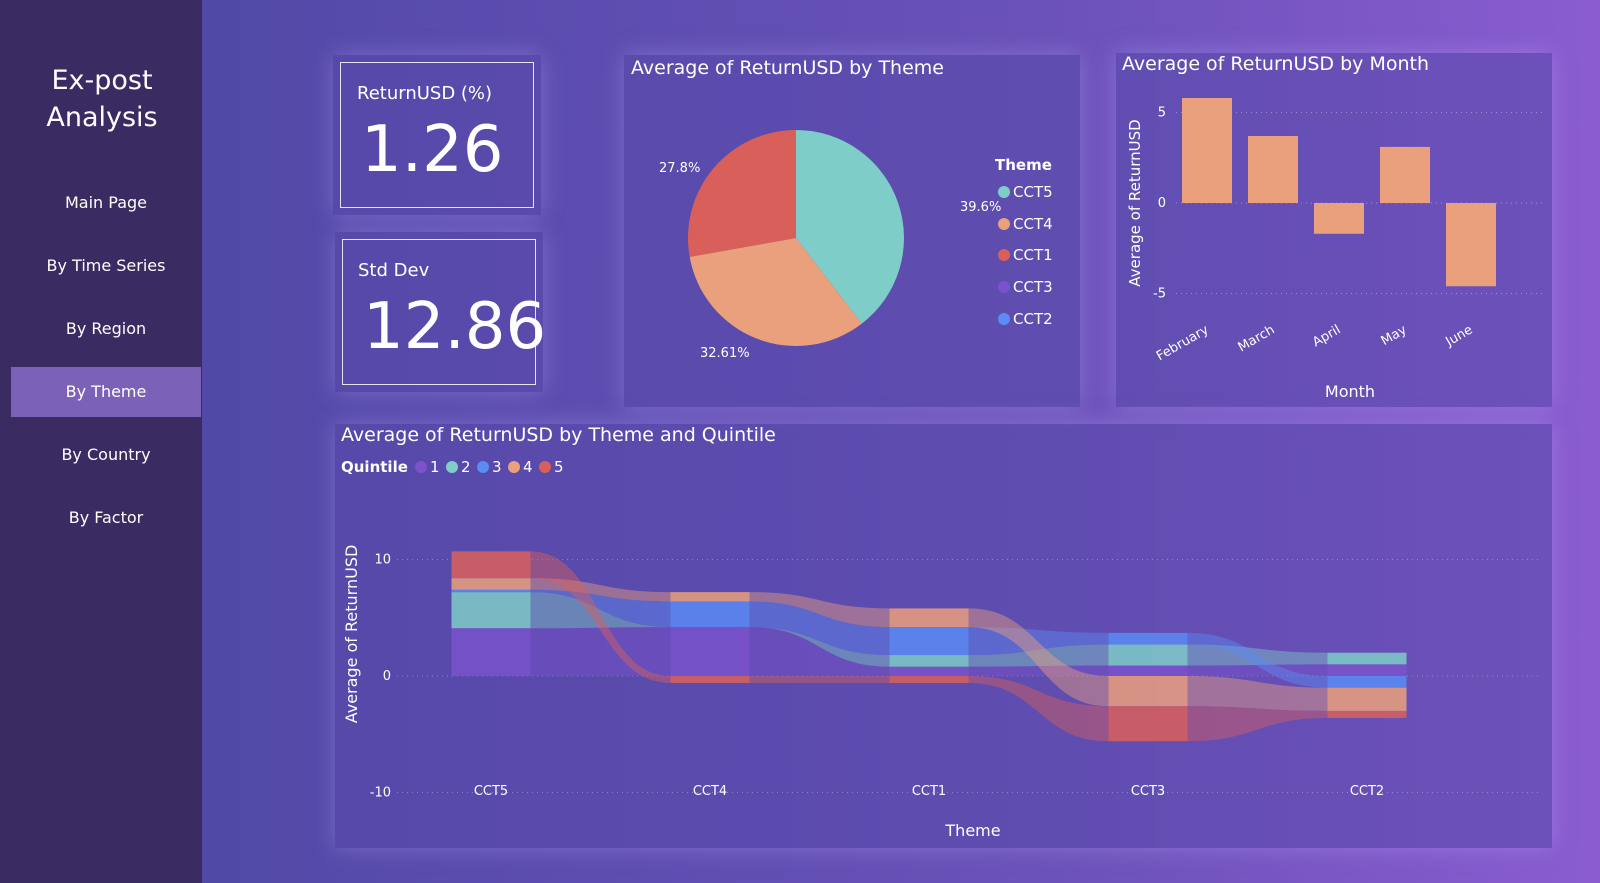  Describe the element at coordinates (1367, 682) in the screenshot. I see `ribbon-block-cct2-q3` at that location.